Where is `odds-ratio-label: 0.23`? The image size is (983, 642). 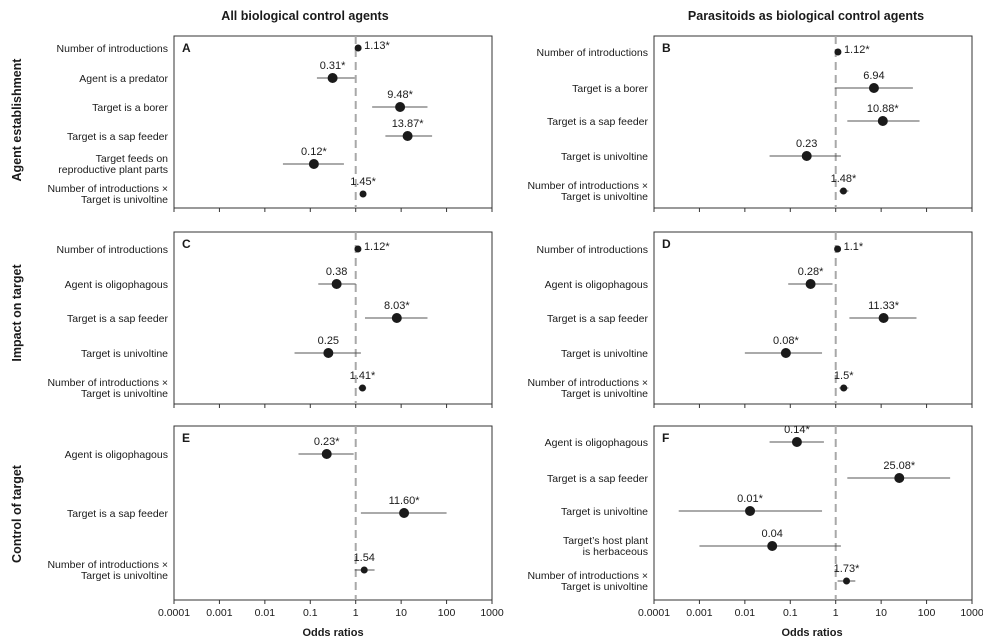
odds-ratio-label: 0.23 is located at coordinates (806, 144).